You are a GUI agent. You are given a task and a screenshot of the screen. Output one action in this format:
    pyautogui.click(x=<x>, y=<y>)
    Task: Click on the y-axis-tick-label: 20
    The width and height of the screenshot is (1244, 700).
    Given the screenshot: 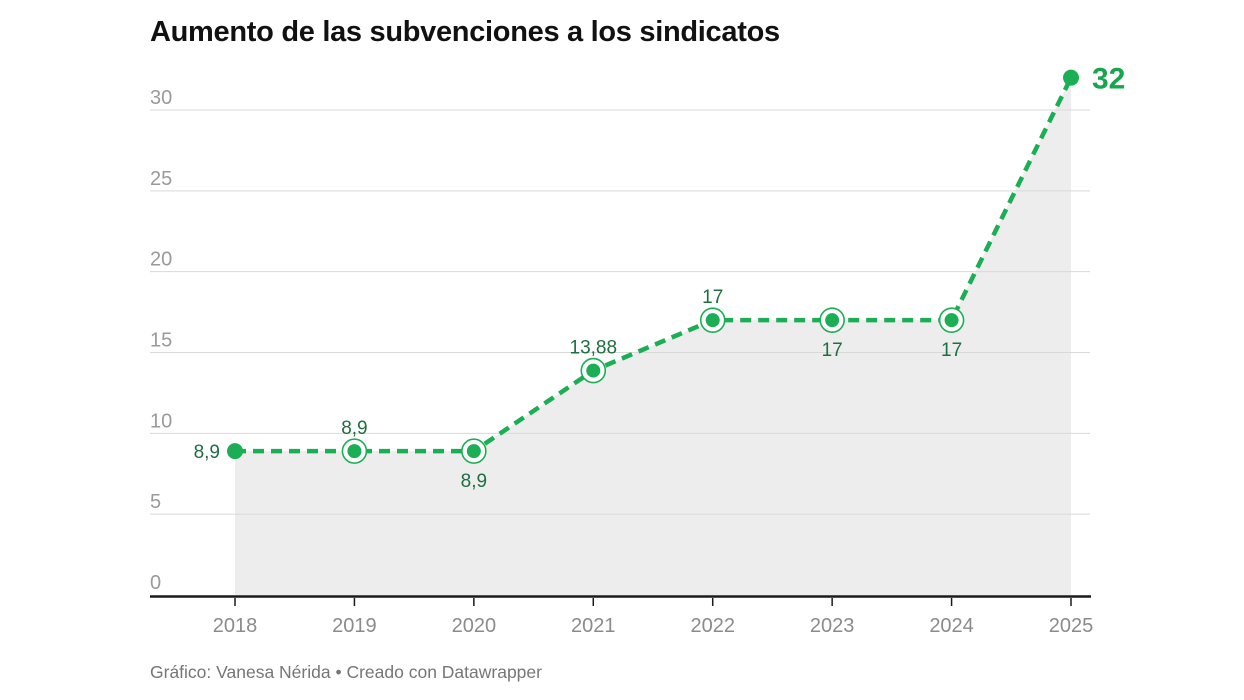 What is the action you would take?
    pyautogui.click(x=161, y=260)
    